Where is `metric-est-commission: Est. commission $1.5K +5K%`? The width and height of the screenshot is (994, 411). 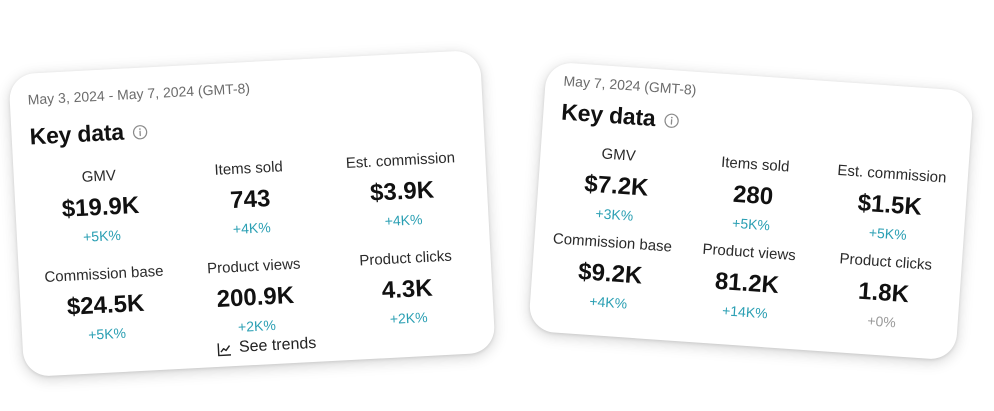 metric-est-commission: Est. commission $1.5K +5K% is located at coordinates (889, 204).